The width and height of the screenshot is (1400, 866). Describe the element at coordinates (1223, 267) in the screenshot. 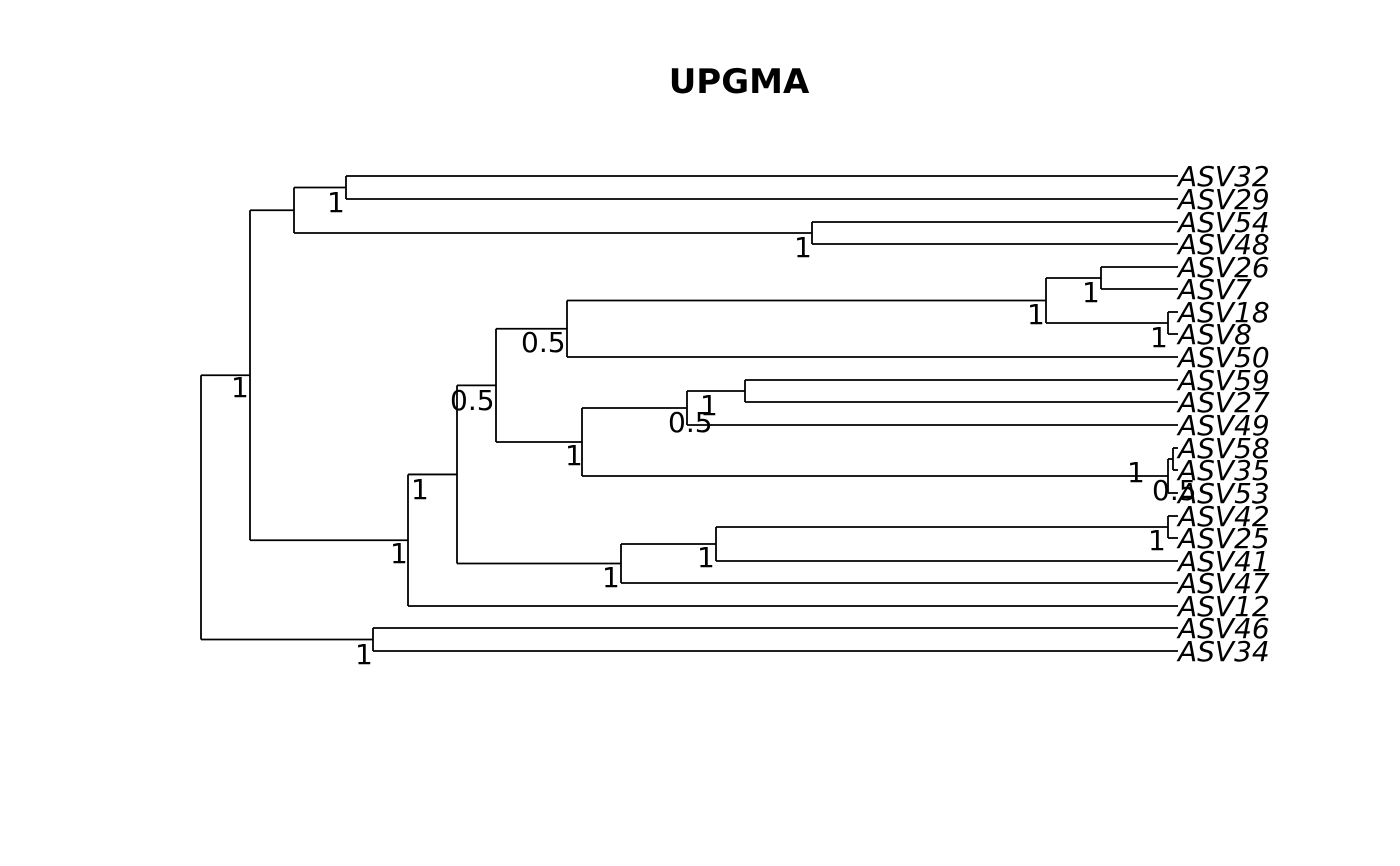

I see `tip-label: ASV26` at that location.